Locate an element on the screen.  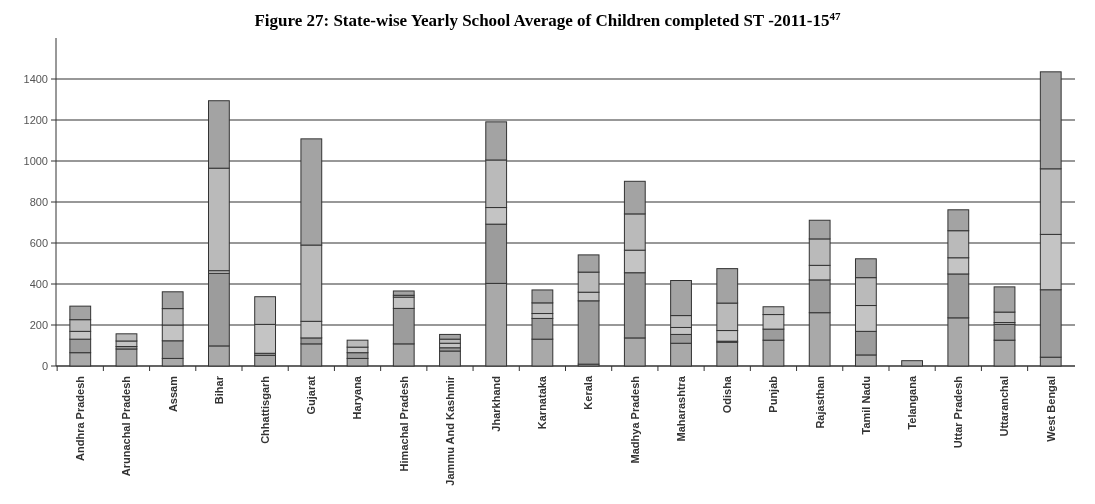
y-tick-label: 400 is located at coordinates (38, 283).